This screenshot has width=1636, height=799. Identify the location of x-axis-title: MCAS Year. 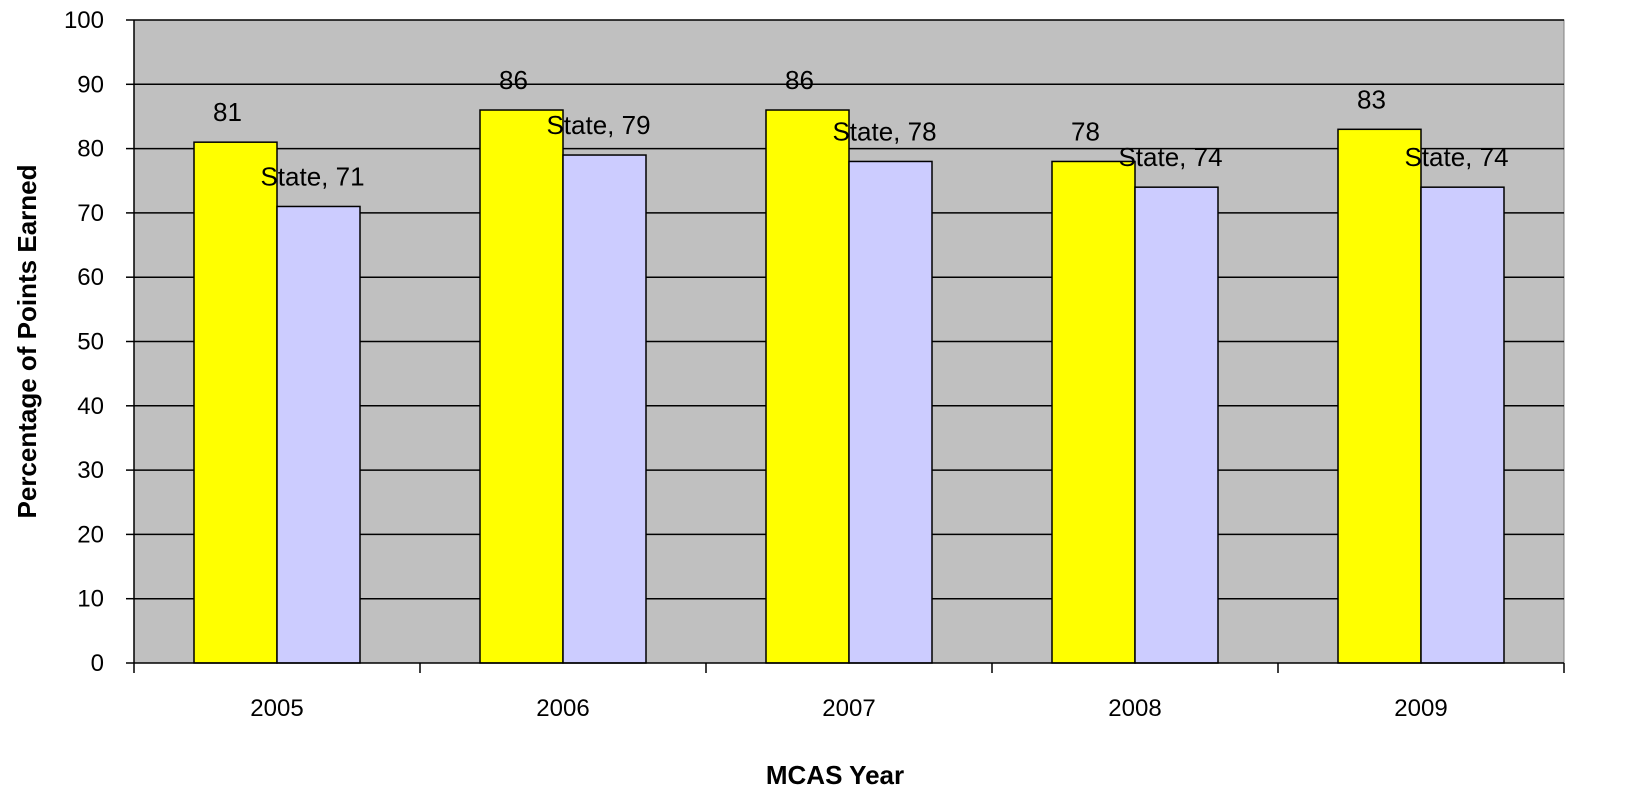
(835, 775).